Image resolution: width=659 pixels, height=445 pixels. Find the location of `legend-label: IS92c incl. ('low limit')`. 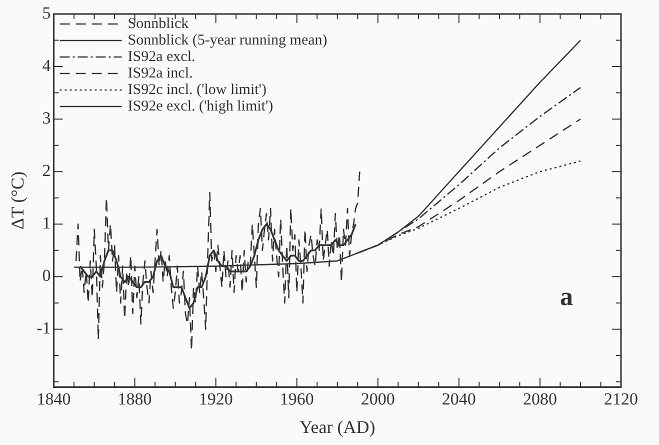

legend-label: IS92c incl. ('low limit') is located at coordinates (197, 90).